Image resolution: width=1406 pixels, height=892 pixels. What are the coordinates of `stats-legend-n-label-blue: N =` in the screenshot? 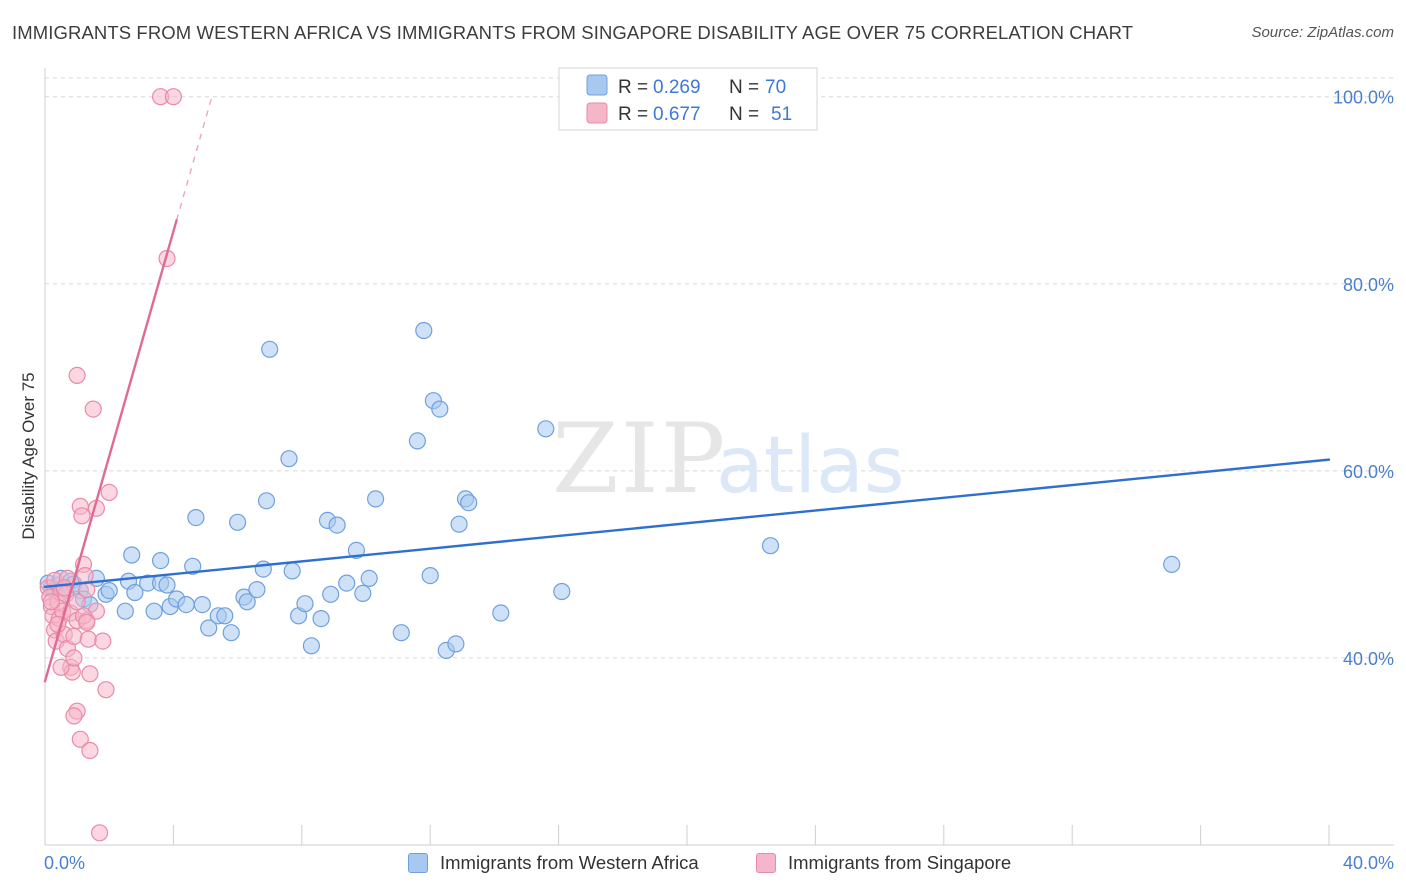 It's located at (744, 87).